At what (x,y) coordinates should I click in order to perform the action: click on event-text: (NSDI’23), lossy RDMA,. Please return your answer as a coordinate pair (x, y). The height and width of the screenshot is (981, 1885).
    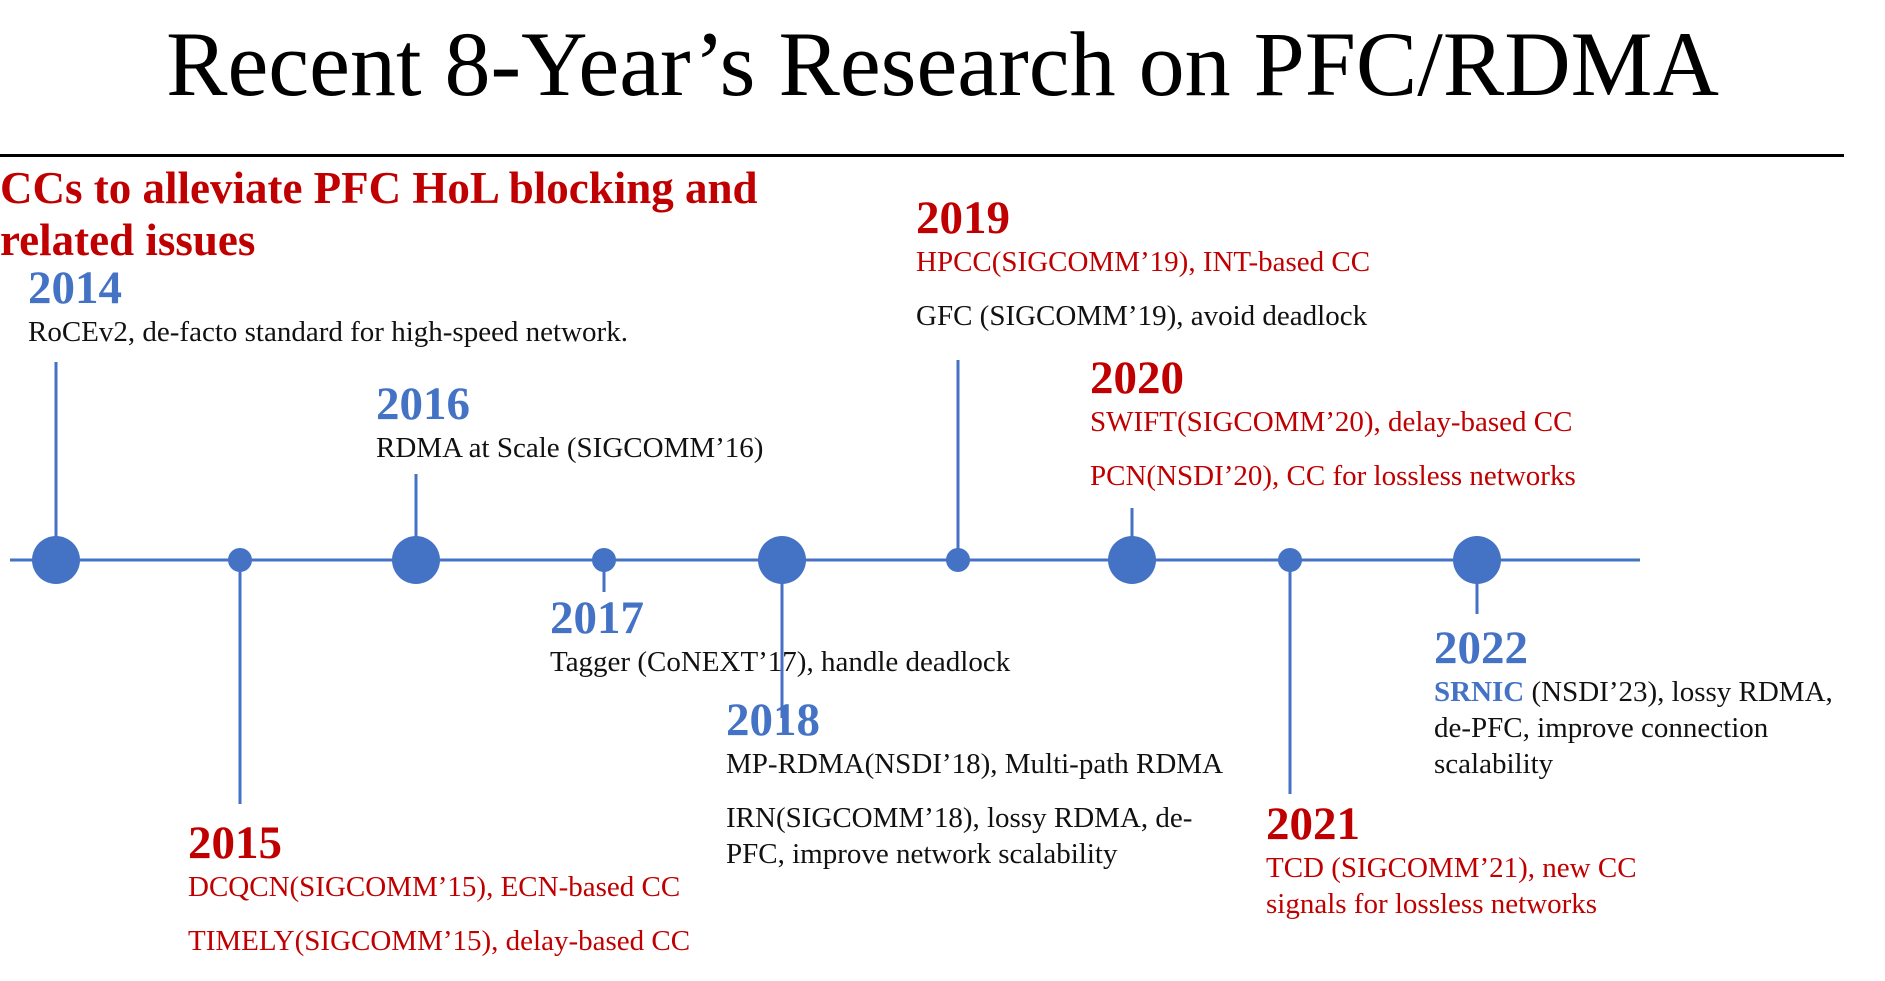
    Looking at the image, I should click on (1678, 692).